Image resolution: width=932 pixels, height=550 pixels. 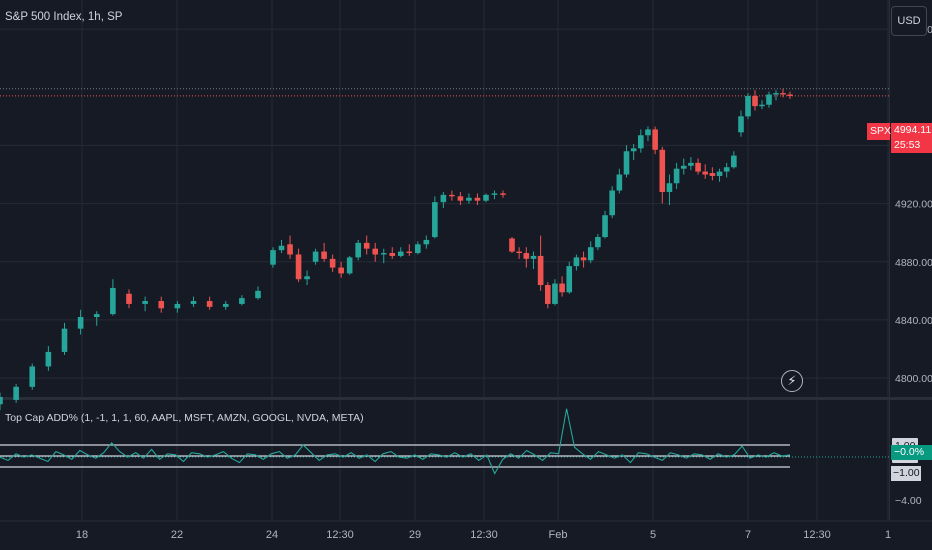 I want to click on currency-button: USD, so click(x=909, y=21).